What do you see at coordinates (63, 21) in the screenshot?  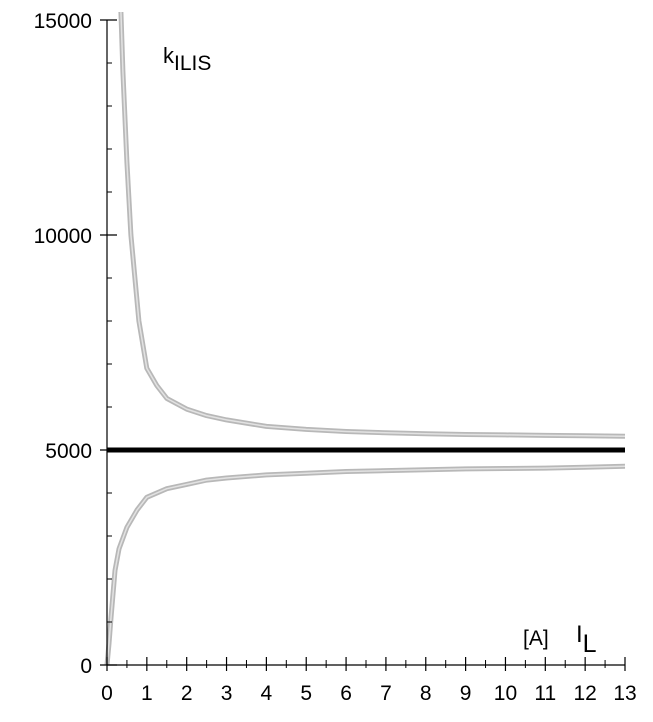 I see `y-tick-label: 15000` at bounding box center [63, 21].